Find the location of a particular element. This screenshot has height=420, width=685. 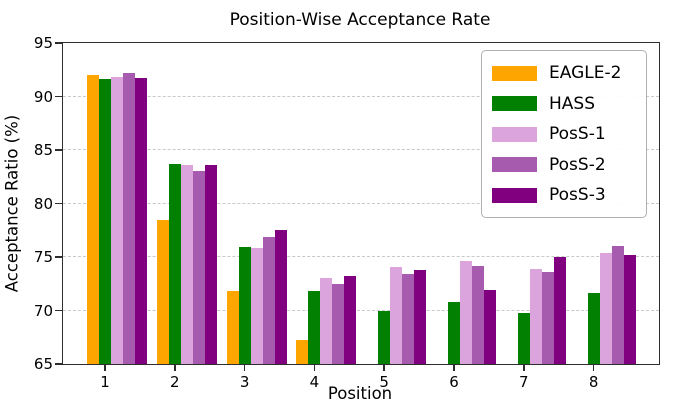

bar-eagle-2-pos4 is located at coordinates (302, 352).